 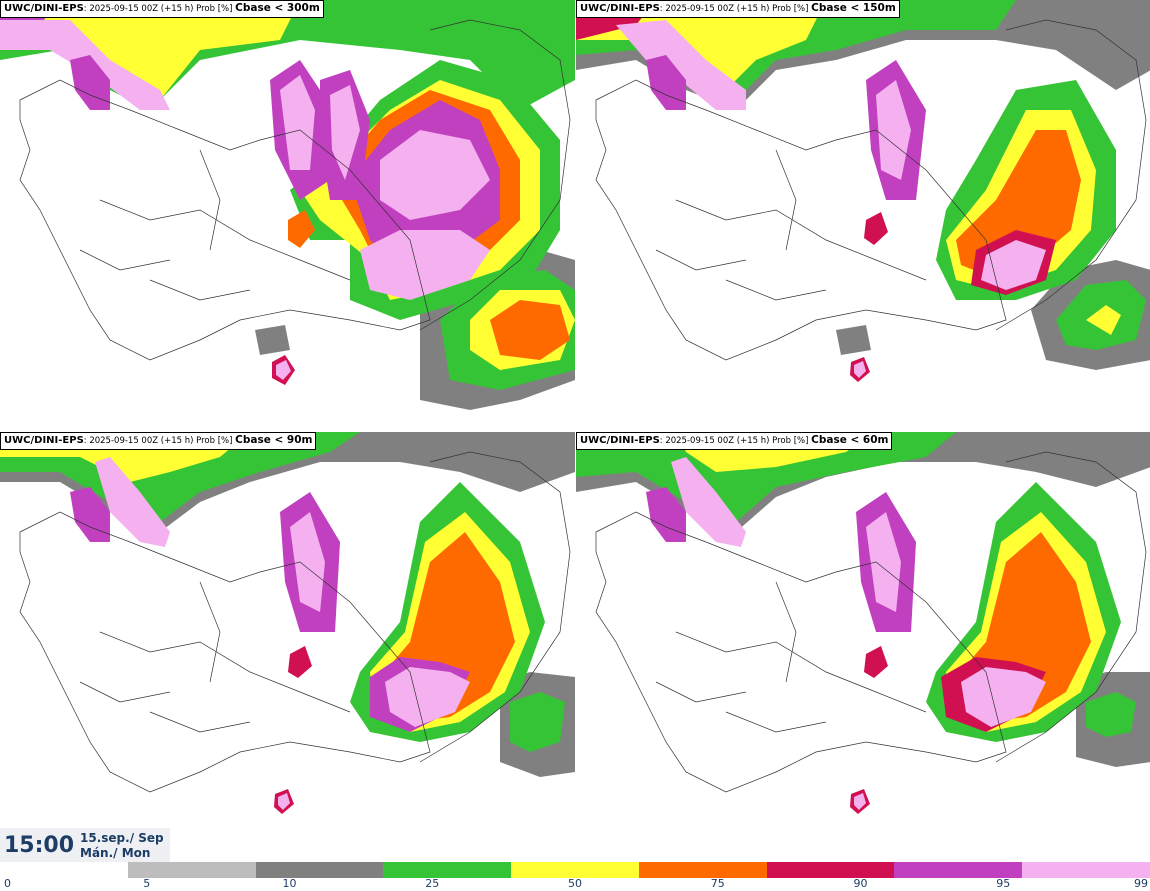 I want to click on valid-weekday: Mán./ Mon, so click(x=115, y=853).